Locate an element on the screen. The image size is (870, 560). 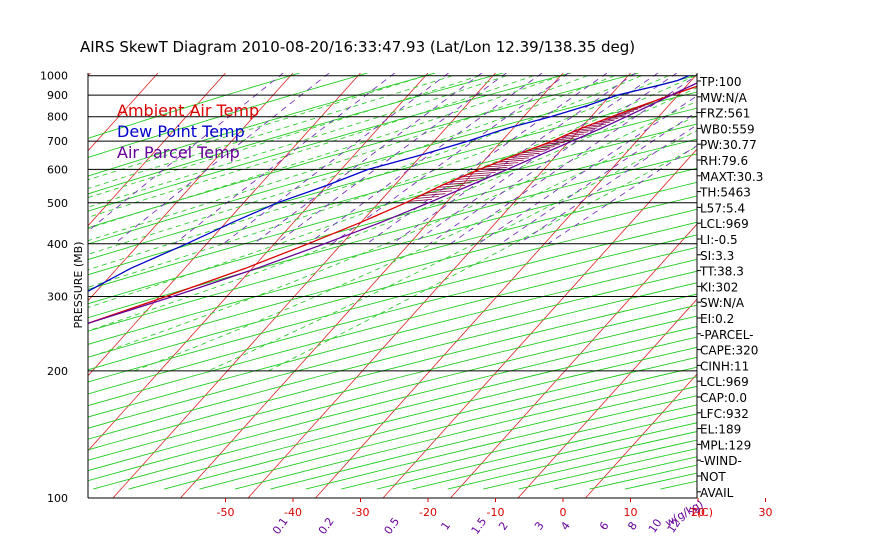
pressure-tick-label: 1000 is located at coordinates (54, 76).